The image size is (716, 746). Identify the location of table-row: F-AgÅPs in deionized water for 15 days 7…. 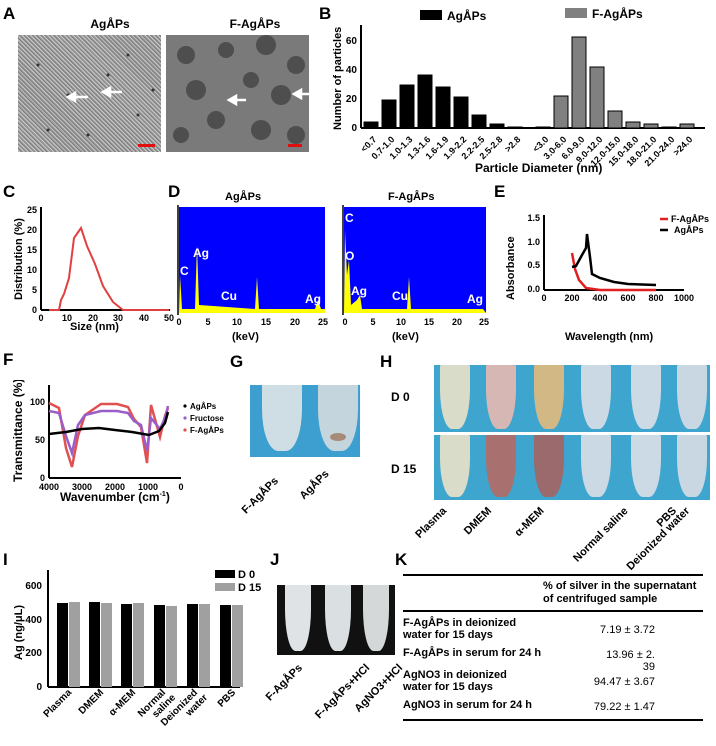
(529, 629).